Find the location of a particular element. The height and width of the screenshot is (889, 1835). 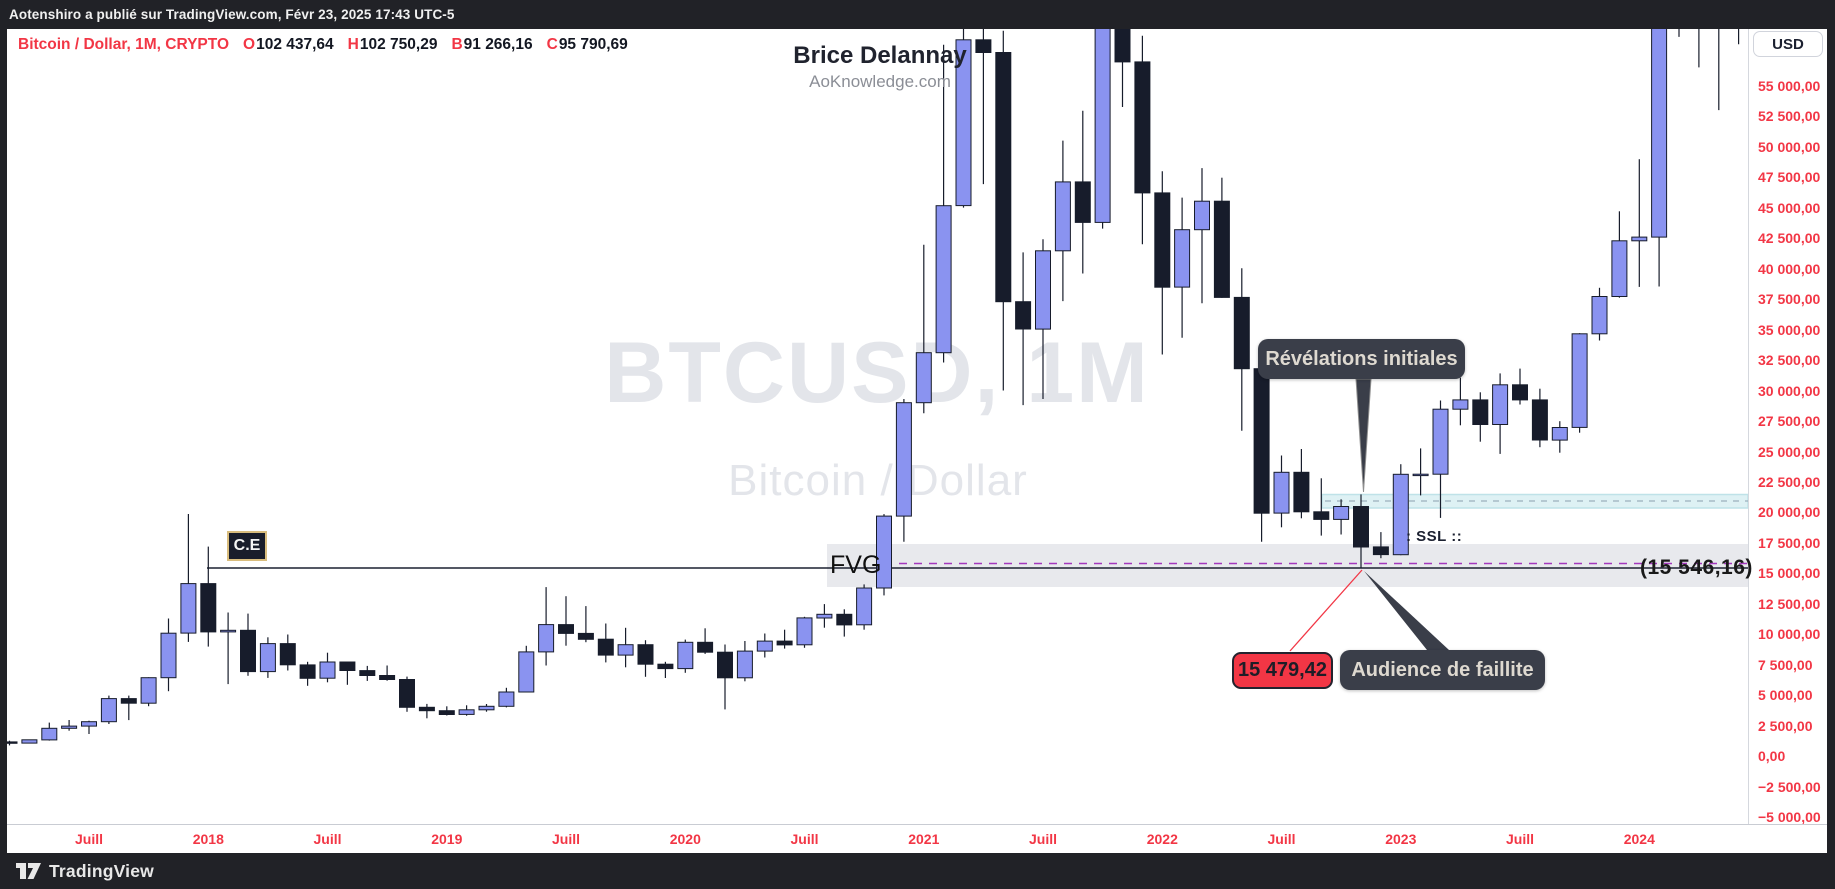

bankruptcy-low-price-badge: 15 479,42 is located at coordinates (1282, 670).